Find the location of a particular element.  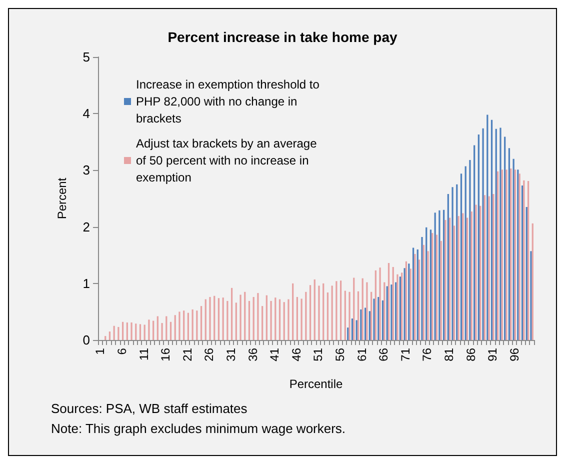

legend-label: Adjust tax brackets by an average of 50 percent with no increase in exemption is located at coordinates (228, 160).